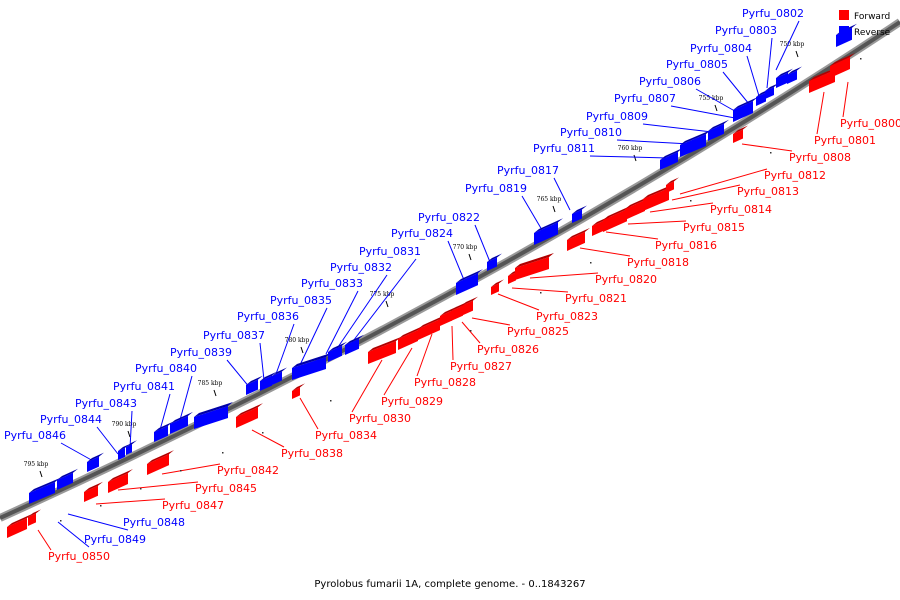 The width and height of the screenshot is (900, 600). What do you see at coordinates (596, 298) in the screenshot?
I see `forward-gene-label: Pyrfu_0821` at bounding box center [596, 298].